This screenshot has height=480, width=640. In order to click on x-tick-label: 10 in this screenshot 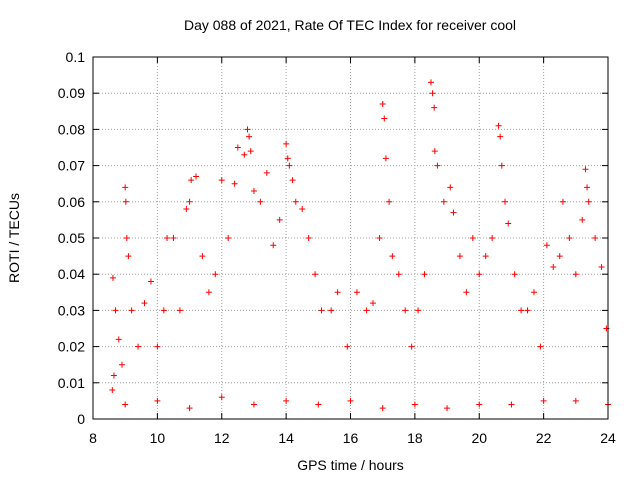, I will do `click(158, 438)`.